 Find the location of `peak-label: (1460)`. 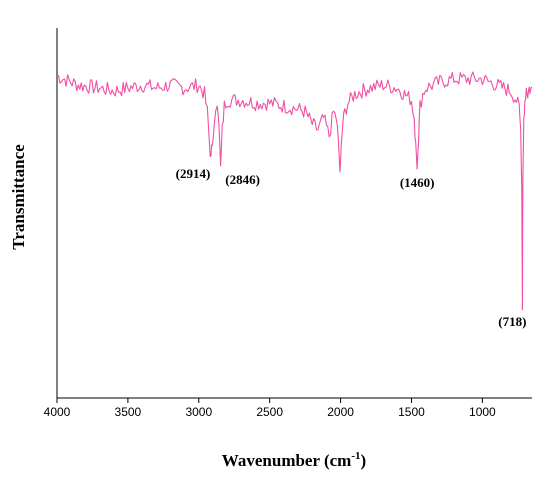

peak-label: (1460) is located at coordinates (417, 182).